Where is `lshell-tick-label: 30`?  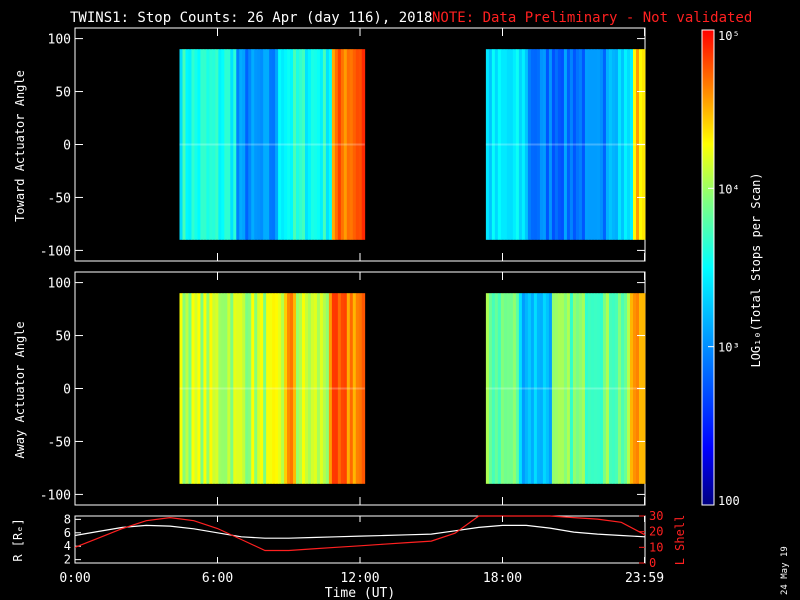 lshell-tick-label: 30 is located at coordinates (656, 516).